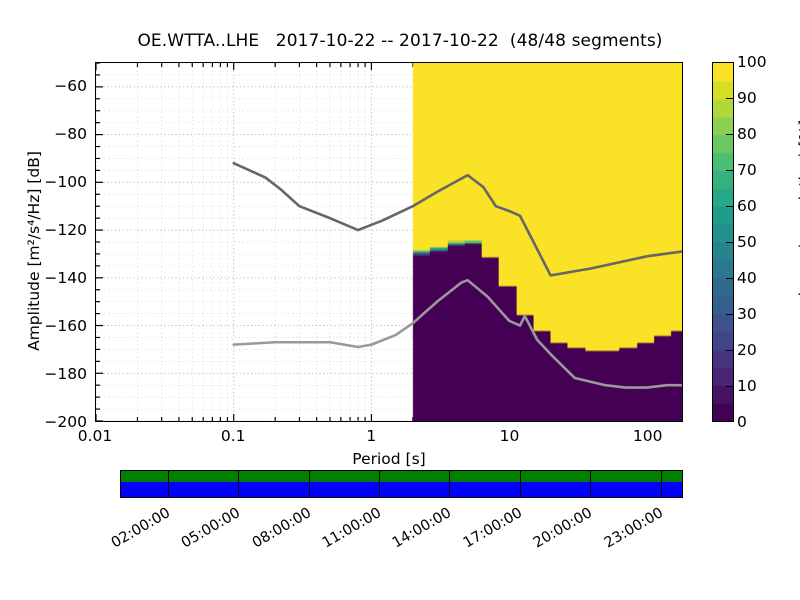 Image resolution: width=800 pixels, height=600 pixels. Describe the element at coordinates (95, 436) in the screenshot. I see `x-tick-label: 0.01` at that location.